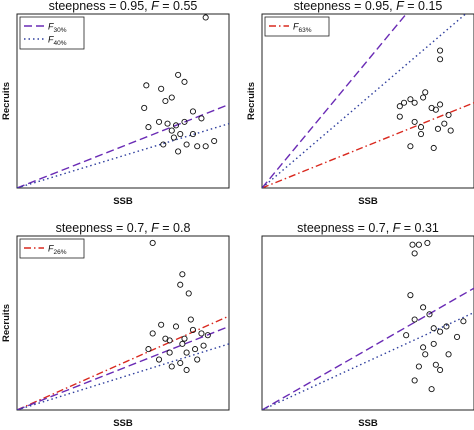 The height and width of the screenshot is (430, 474). Describe the element at coordinates (57, 250) in the screenshot. I see `legend-entry: F26%` at that location.